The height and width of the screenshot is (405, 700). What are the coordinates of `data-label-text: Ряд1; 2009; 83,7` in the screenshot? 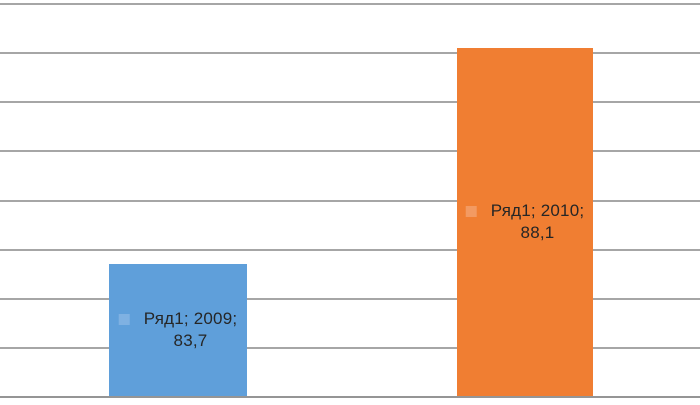 It's located at (191, 330).